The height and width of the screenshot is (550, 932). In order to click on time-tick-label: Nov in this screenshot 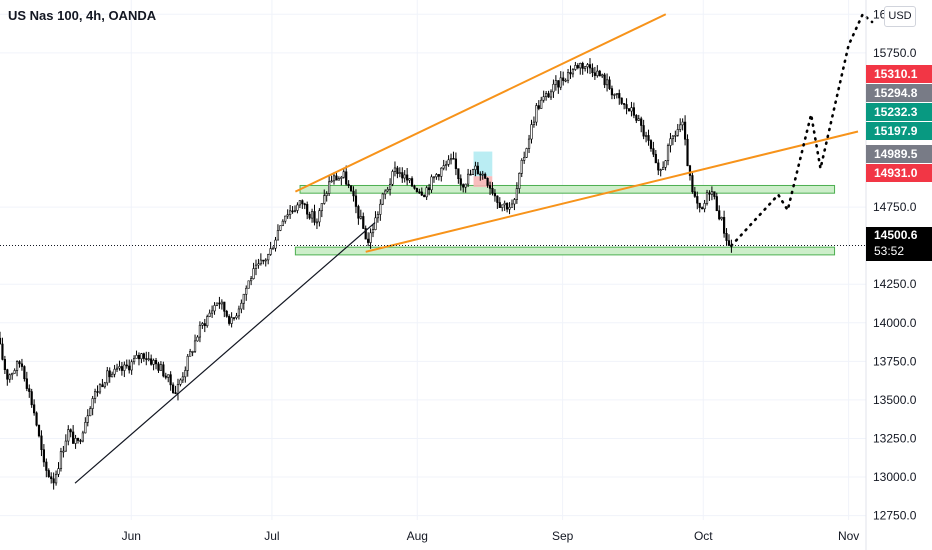, I will do `click(848, 536)`.